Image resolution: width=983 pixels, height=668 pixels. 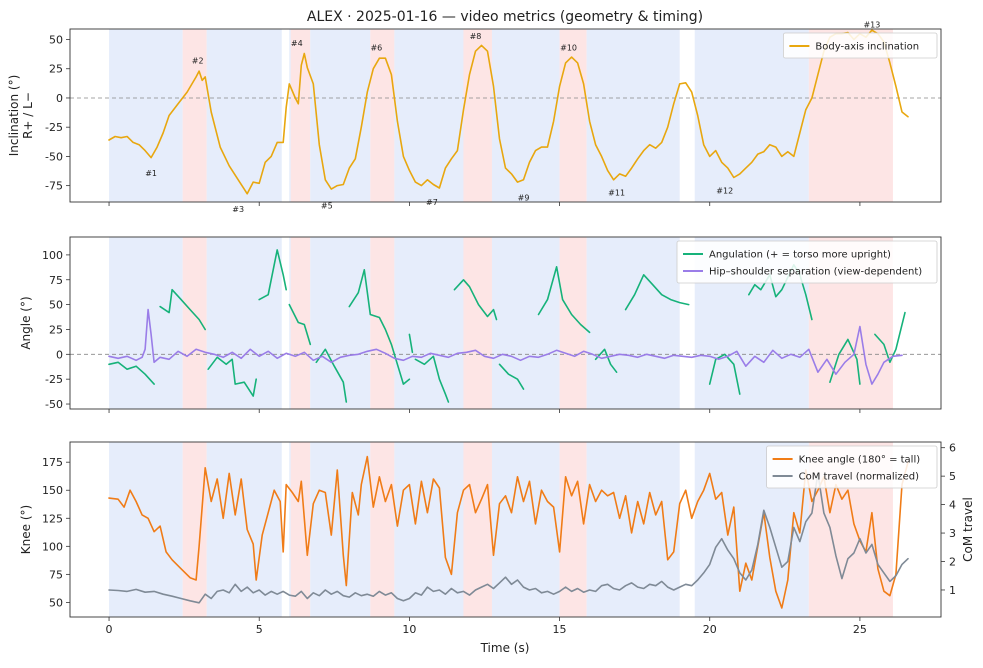 I want to click on event-annotation: #7, so click(x=432, y=202).